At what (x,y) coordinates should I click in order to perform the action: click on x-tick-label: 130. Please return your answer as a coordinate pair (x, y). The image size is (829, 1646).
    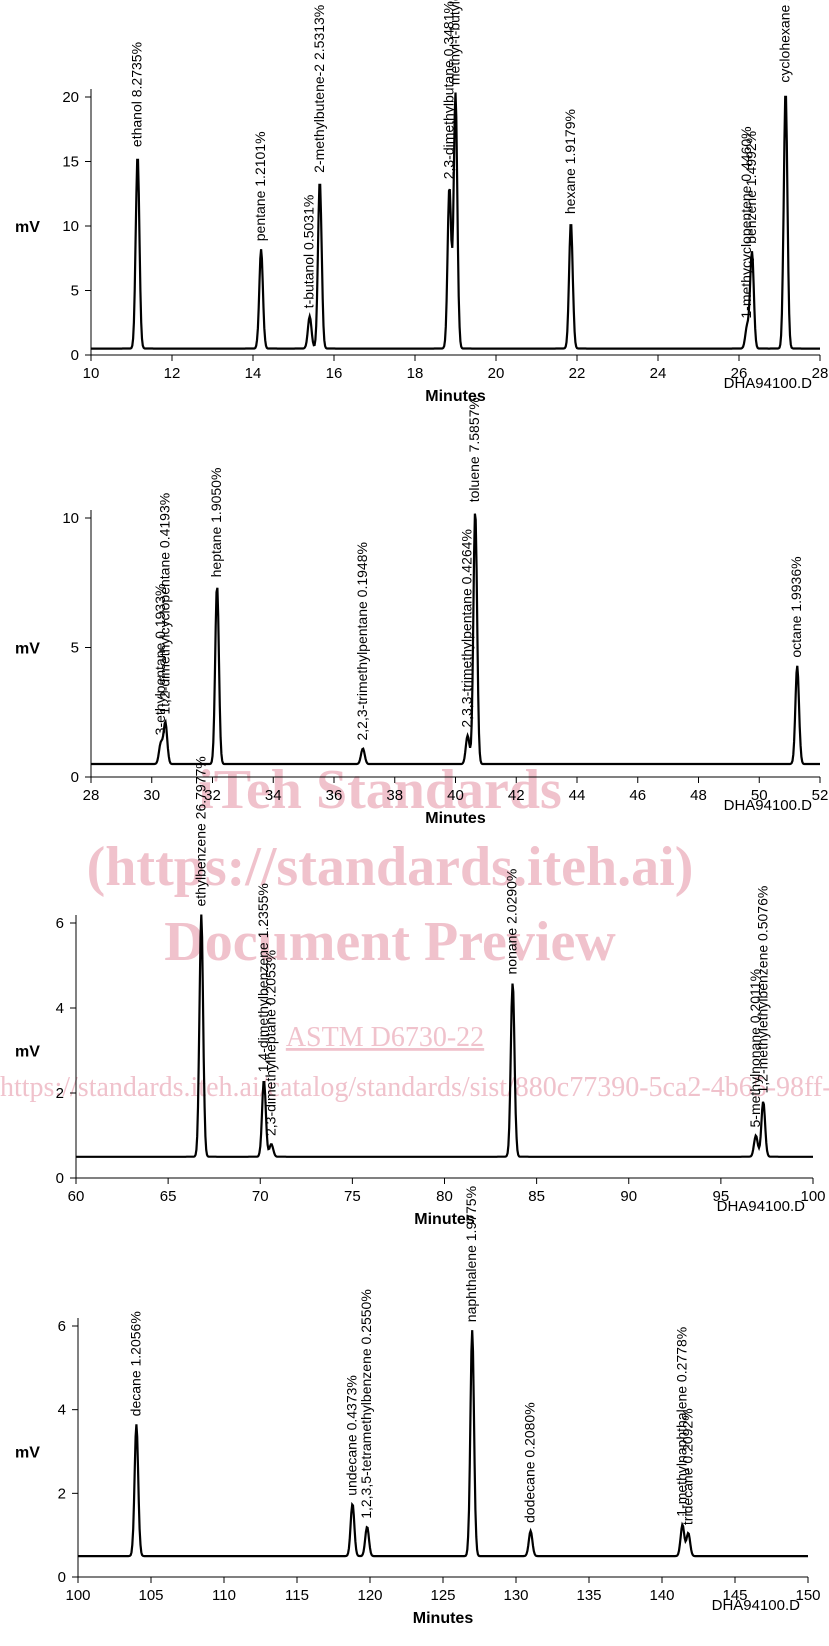
    Looking at the image, I should click on (515, 1595).